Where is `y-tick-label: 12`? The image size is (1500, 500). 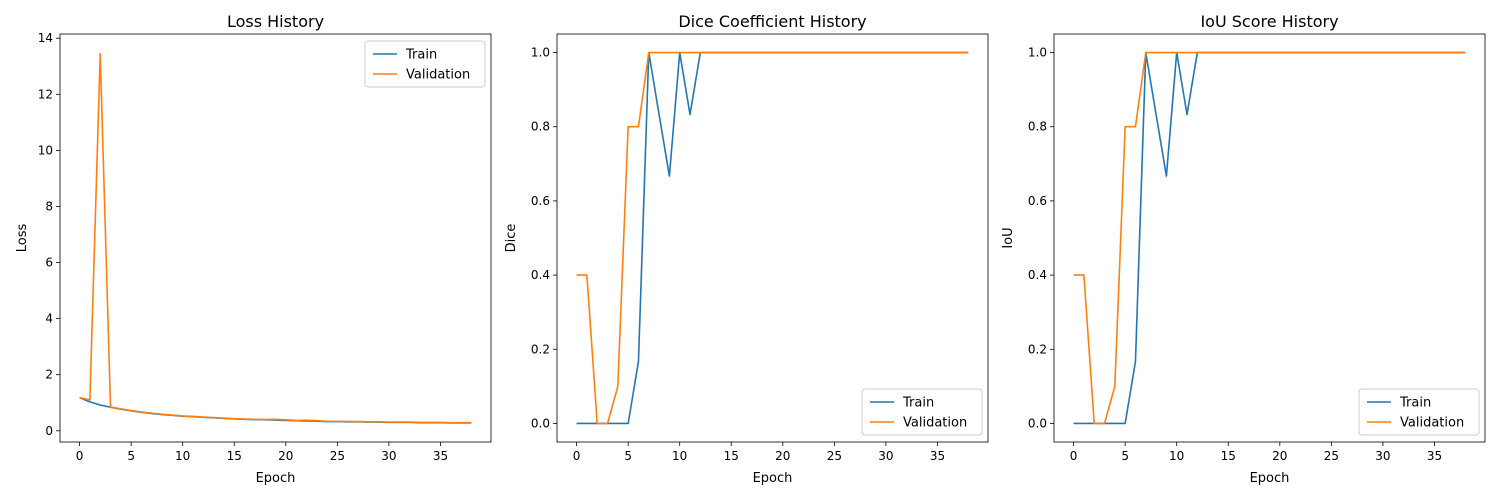
y-tick-label: 12 is located at coordinates (45, 94).